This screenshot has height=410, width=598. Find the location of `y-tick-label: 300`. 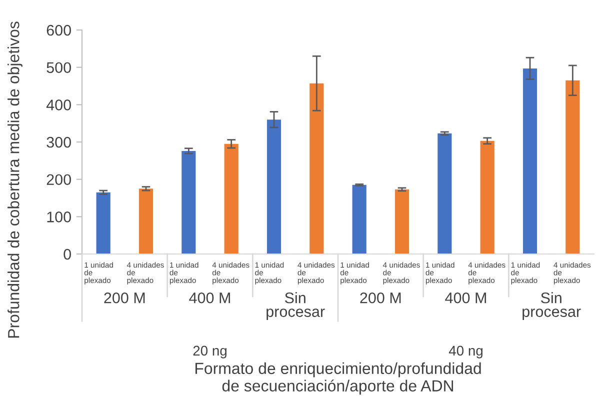

y-tick-label: 300 is located at coordinates (58, 142).